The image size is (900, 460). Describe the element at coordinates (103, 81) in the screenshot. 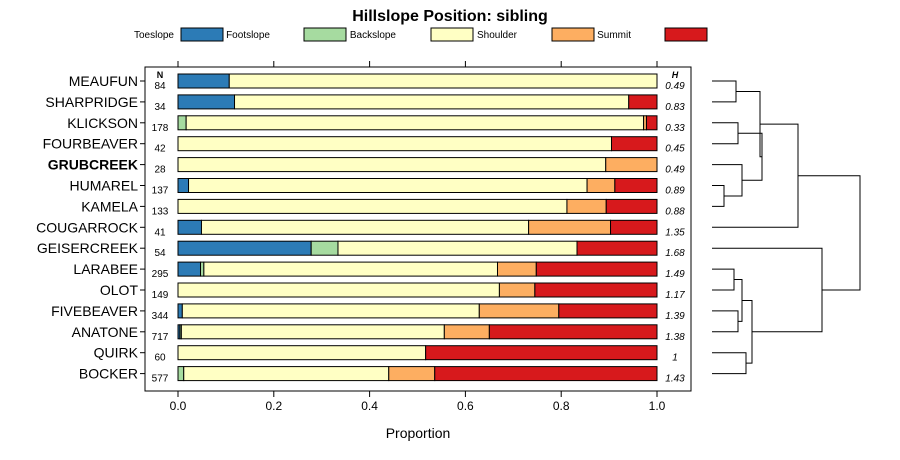

I see `category-label: MEAUFUN` at that location.